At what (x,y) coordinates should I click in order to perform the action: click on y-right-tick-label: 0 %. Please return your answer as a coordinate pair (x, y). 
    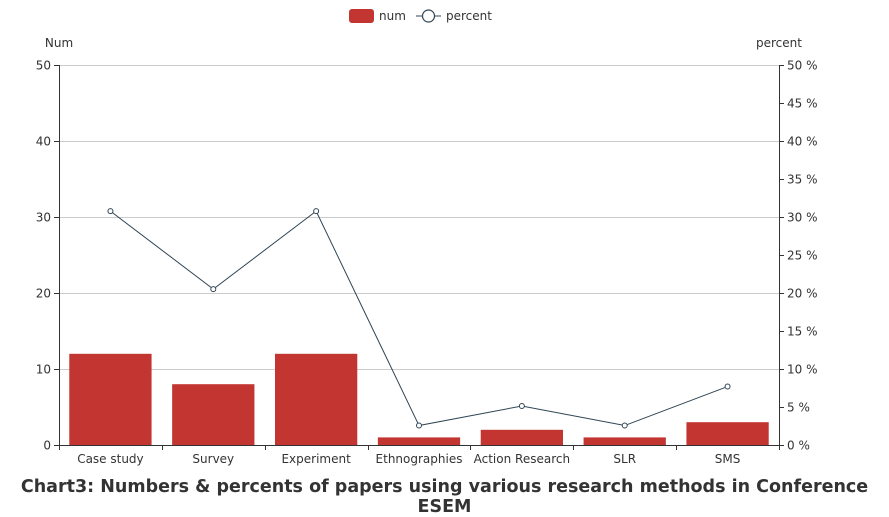
    Looking at the image, I should click on (798, 446).